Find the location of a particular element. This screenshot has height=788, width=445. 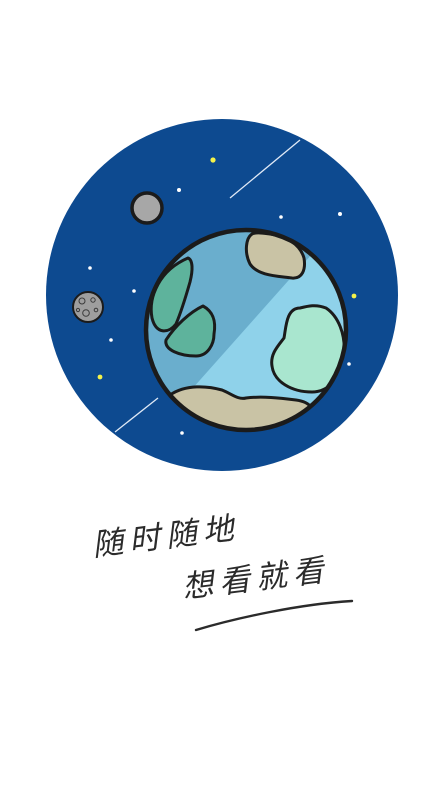

continent-left-island is located at coordinates (190, 331).